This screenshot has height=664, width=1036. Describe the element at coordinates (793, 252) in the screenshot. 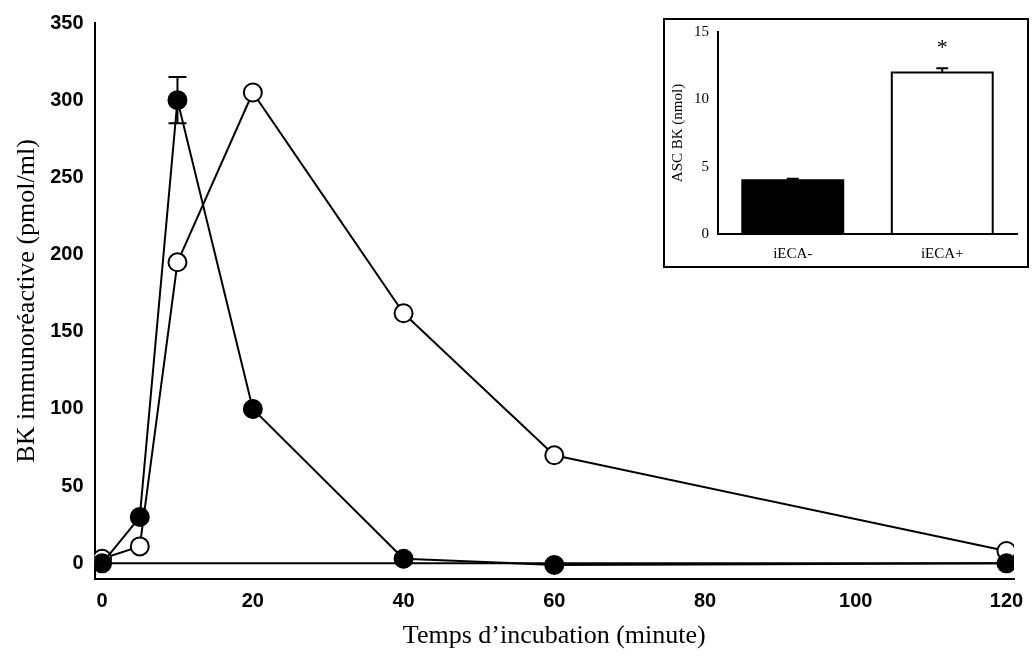

I see `x-tick-label: iECA-` at that location.